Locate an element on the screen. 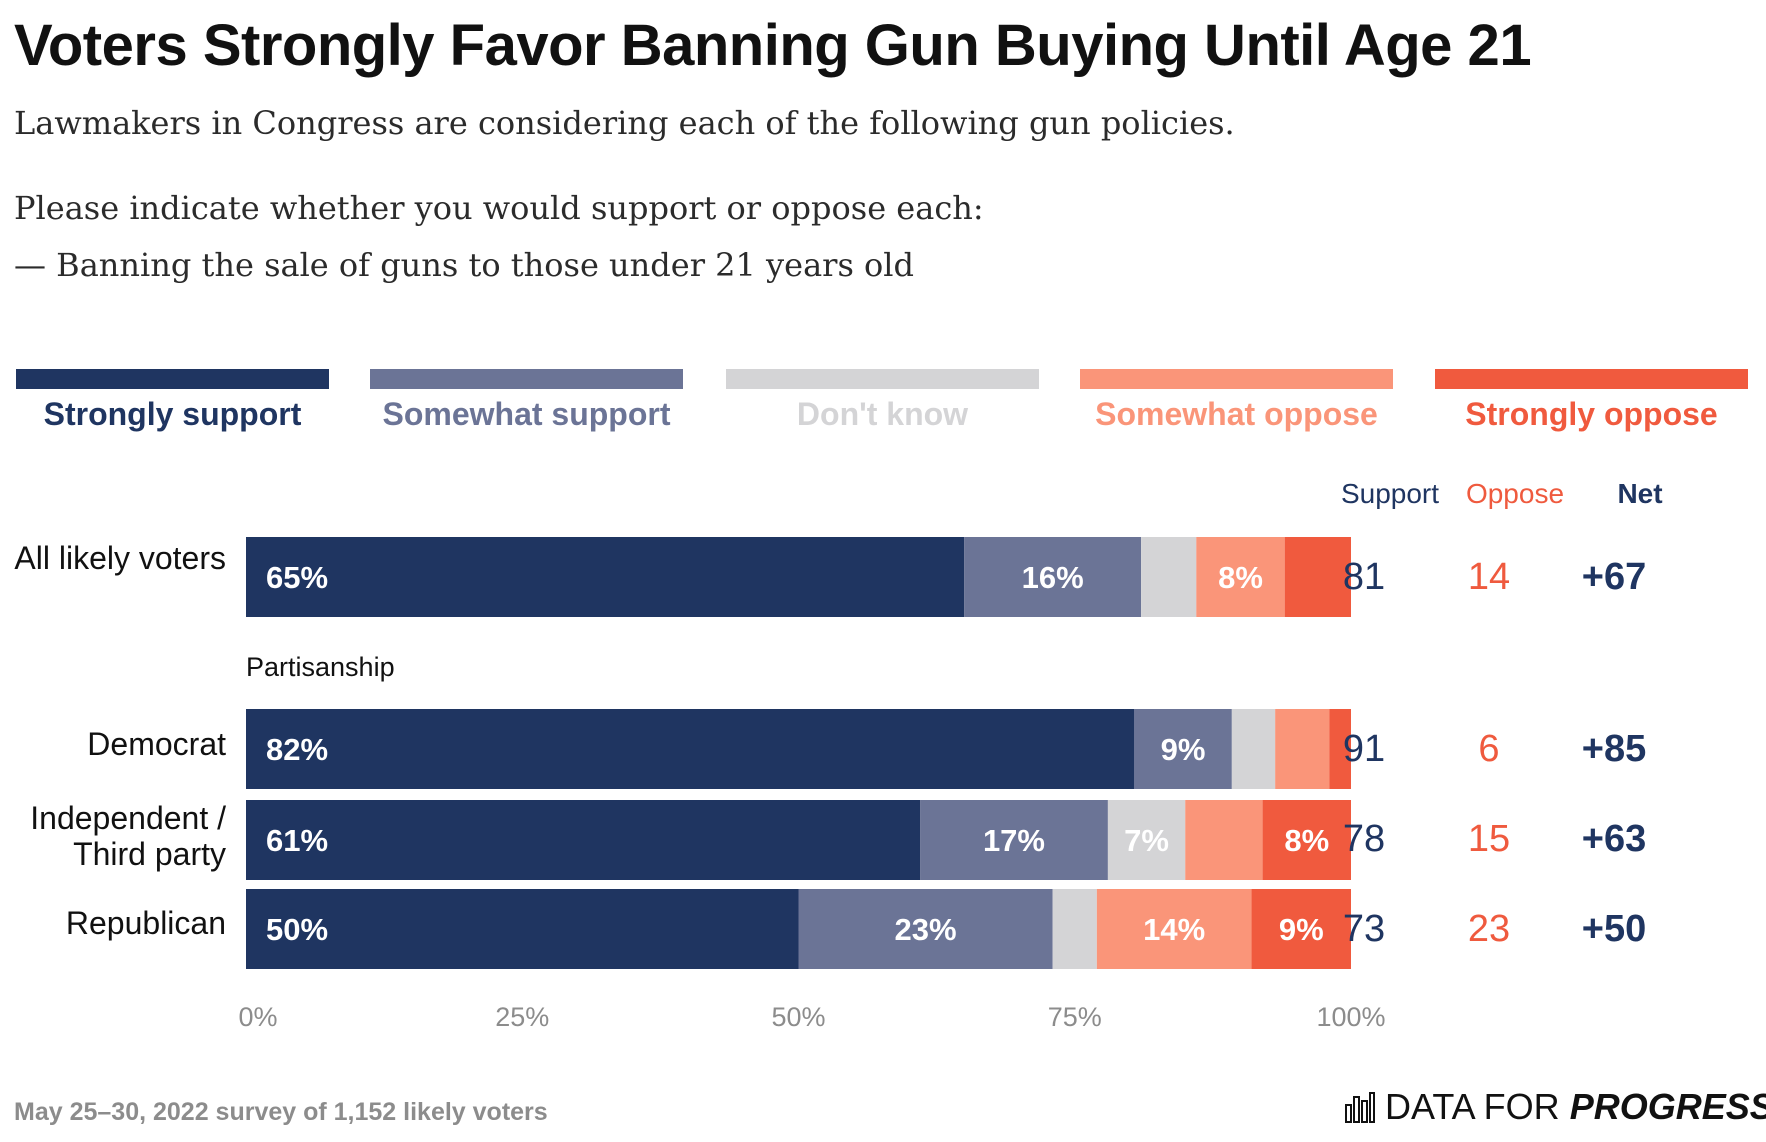 The height and width of the screenshot is (1142, 1766). legend-label-strongly-oppose: Strongly oppose is located at coordinates (1591, 414).